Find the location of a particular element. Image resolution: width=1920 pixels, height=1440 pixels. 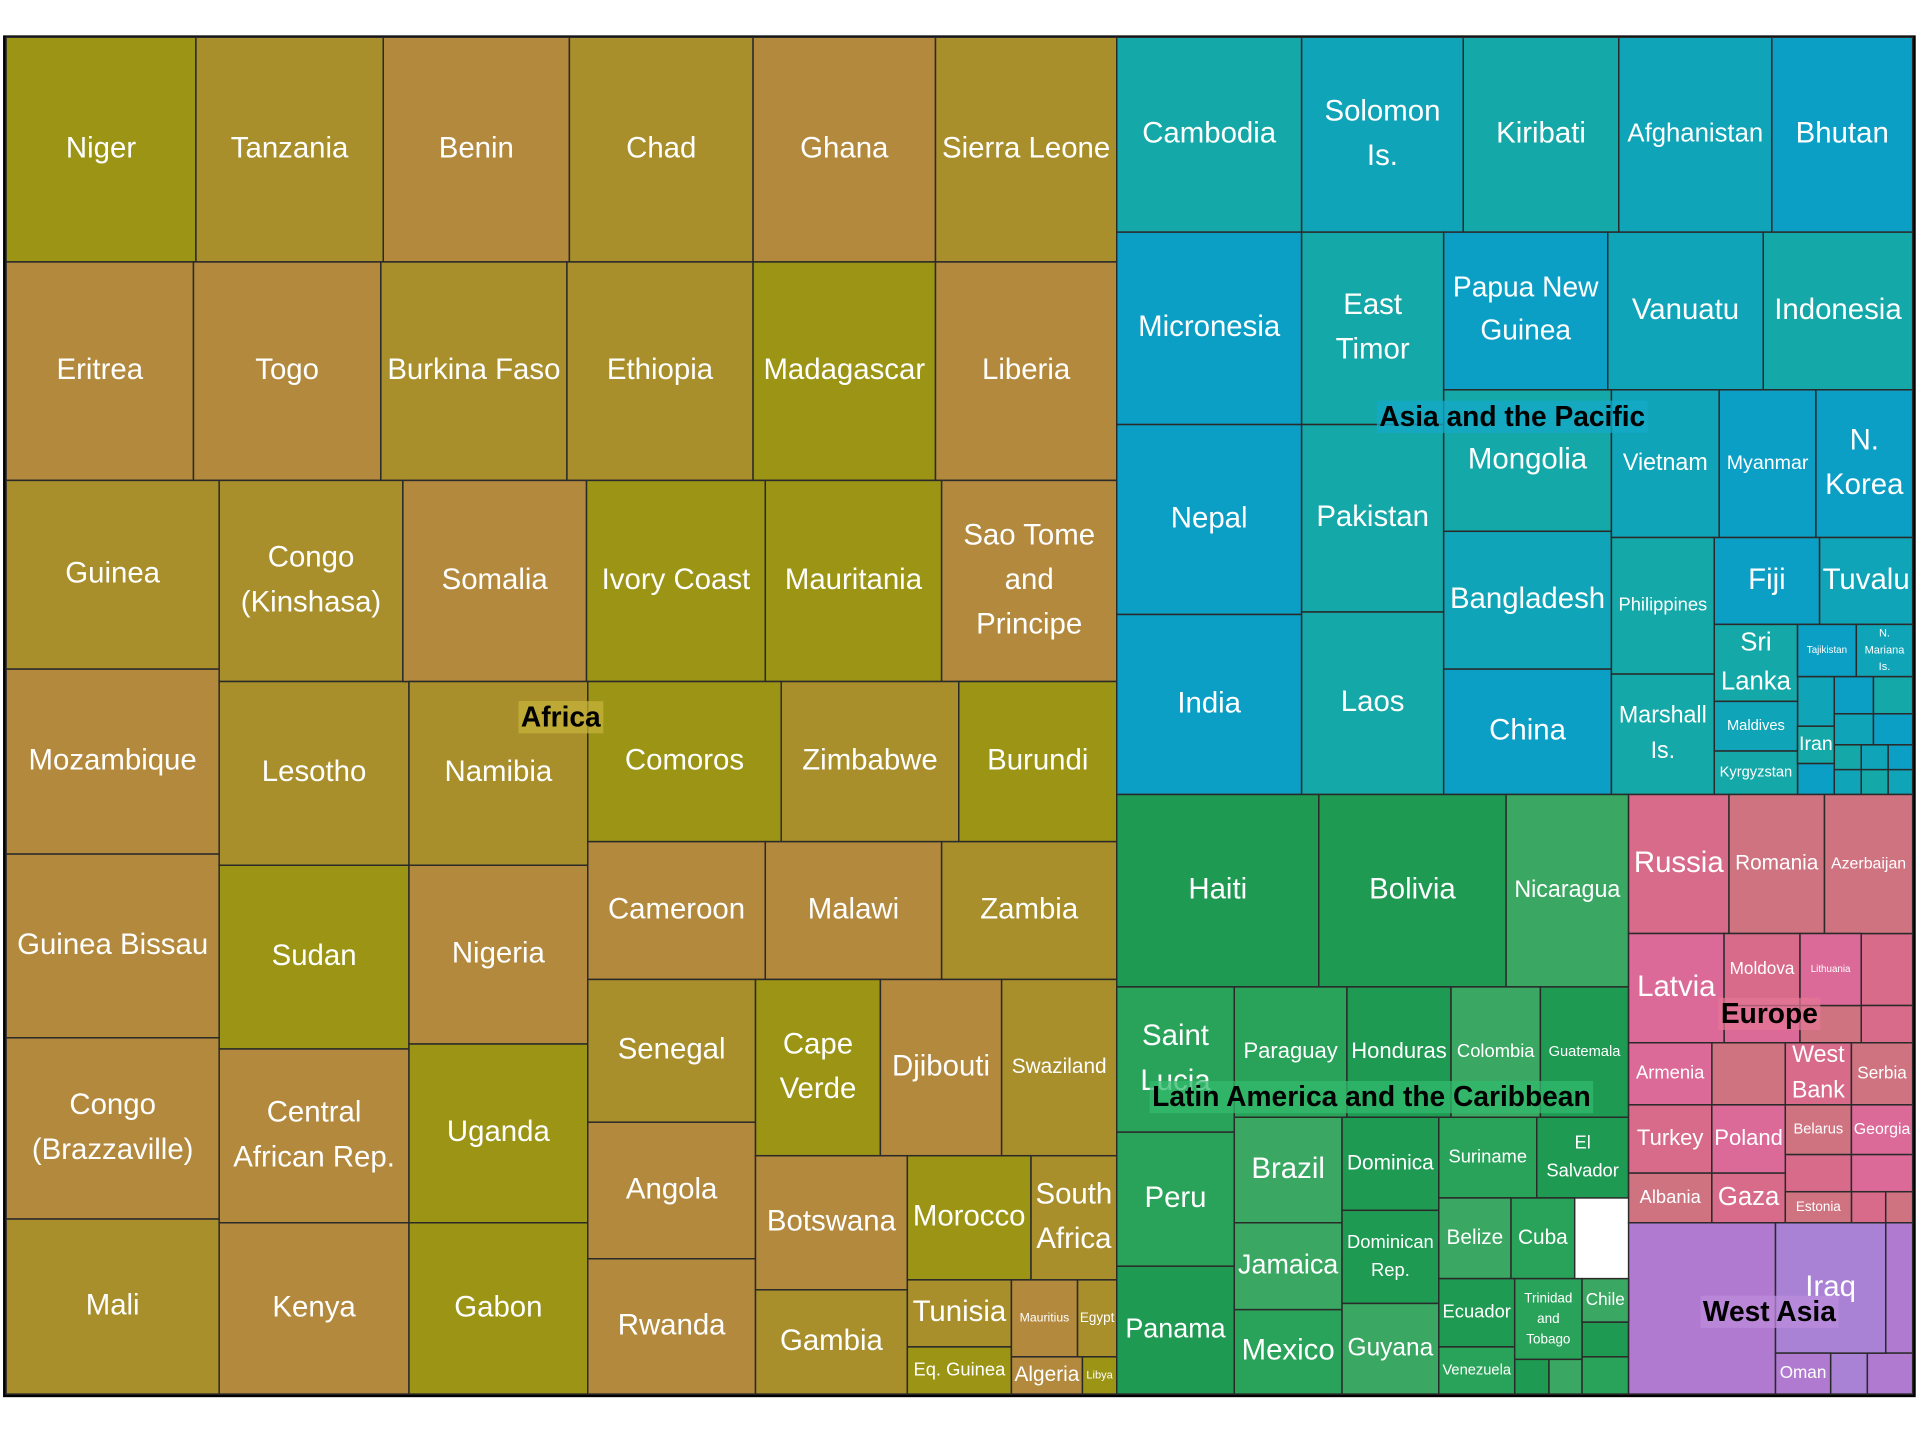

cell-label: Guinea is located at coordinates (112, 572).